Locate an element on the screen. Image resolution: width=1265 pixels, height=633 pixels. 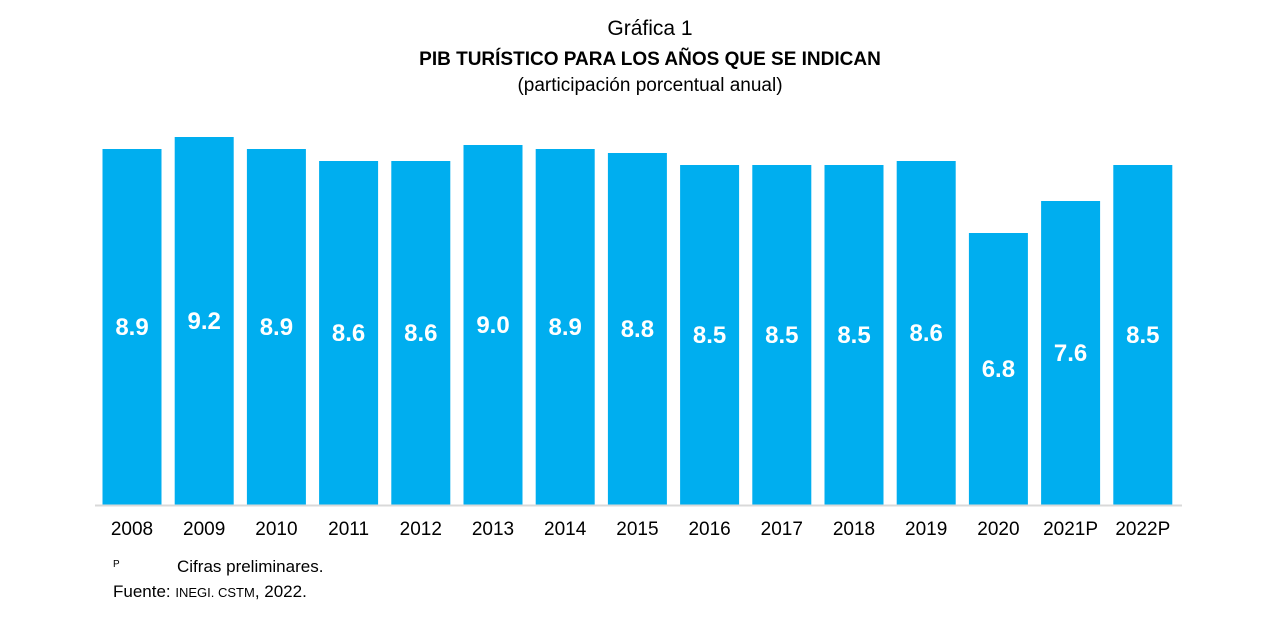
bar-2020 is located at coordinates (998, 369).